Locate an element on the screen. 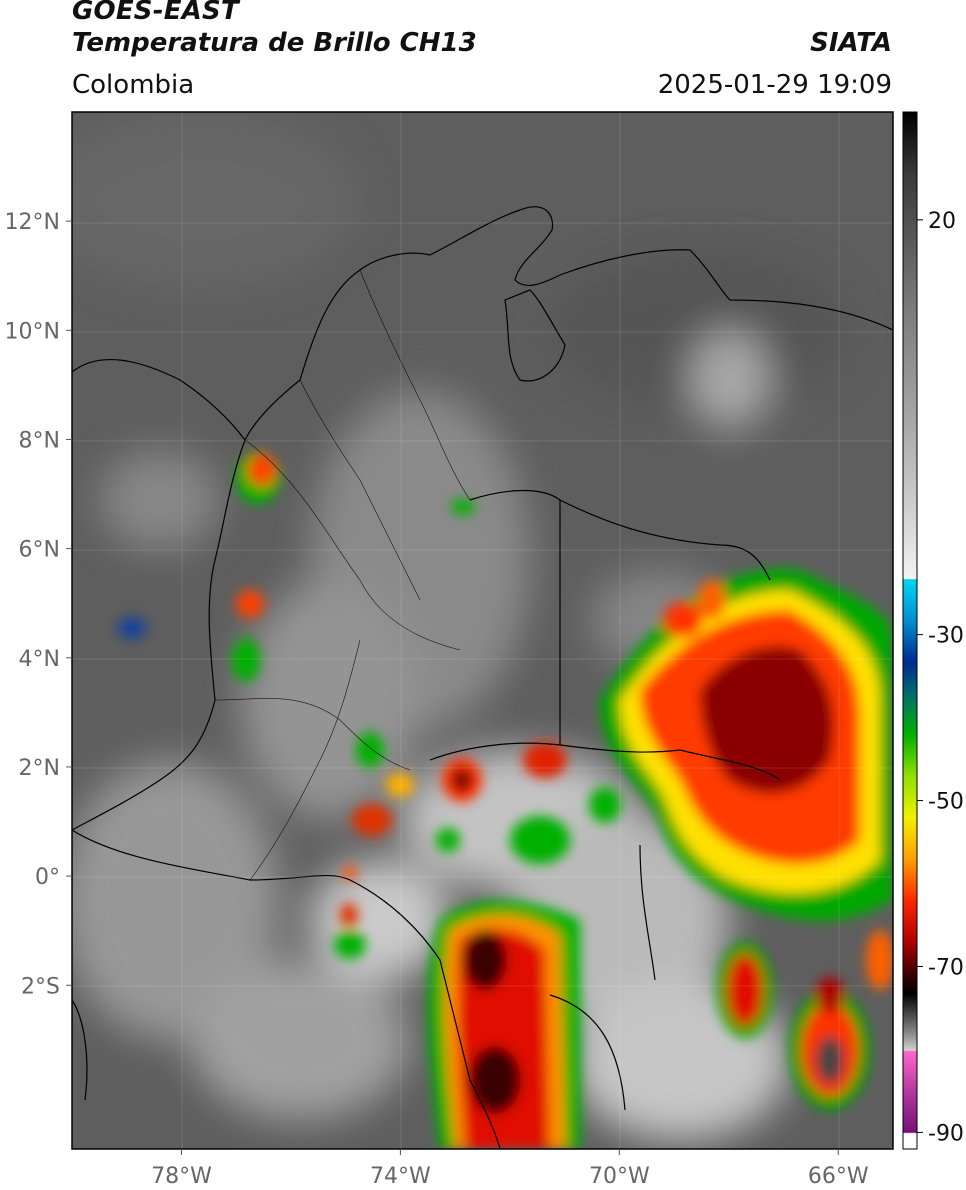 The image size is (966, 1190). lat-tick-label: 4°N is located at coordinates (39, 659).